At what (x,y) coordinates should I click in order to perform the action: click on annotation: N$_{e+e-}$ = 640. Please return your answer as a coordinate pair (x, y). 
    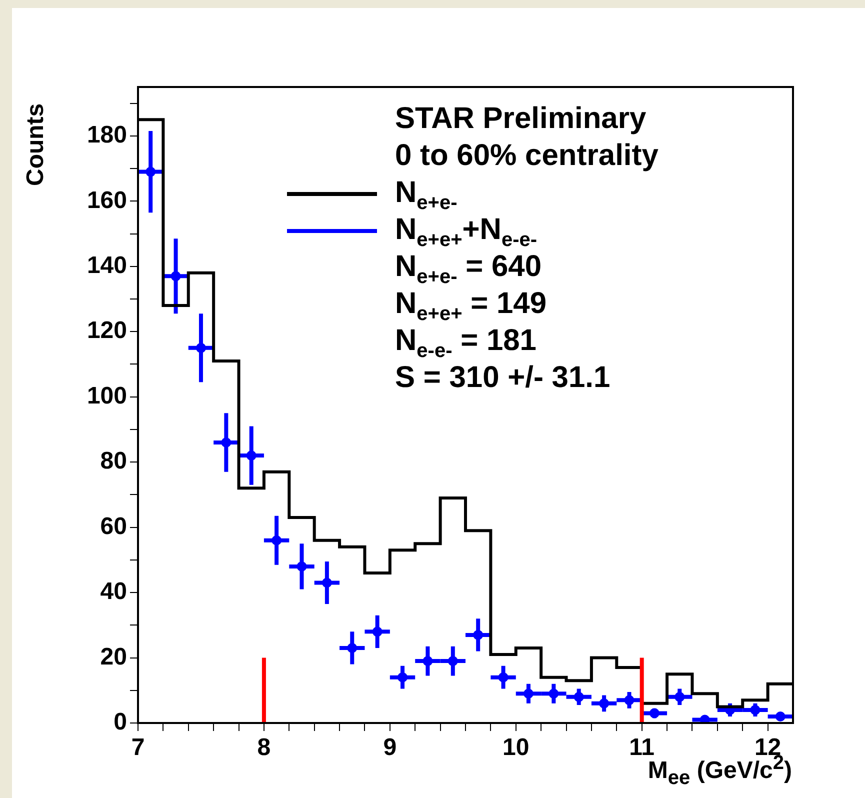
    Looking at the image, I should click on (468, 269).